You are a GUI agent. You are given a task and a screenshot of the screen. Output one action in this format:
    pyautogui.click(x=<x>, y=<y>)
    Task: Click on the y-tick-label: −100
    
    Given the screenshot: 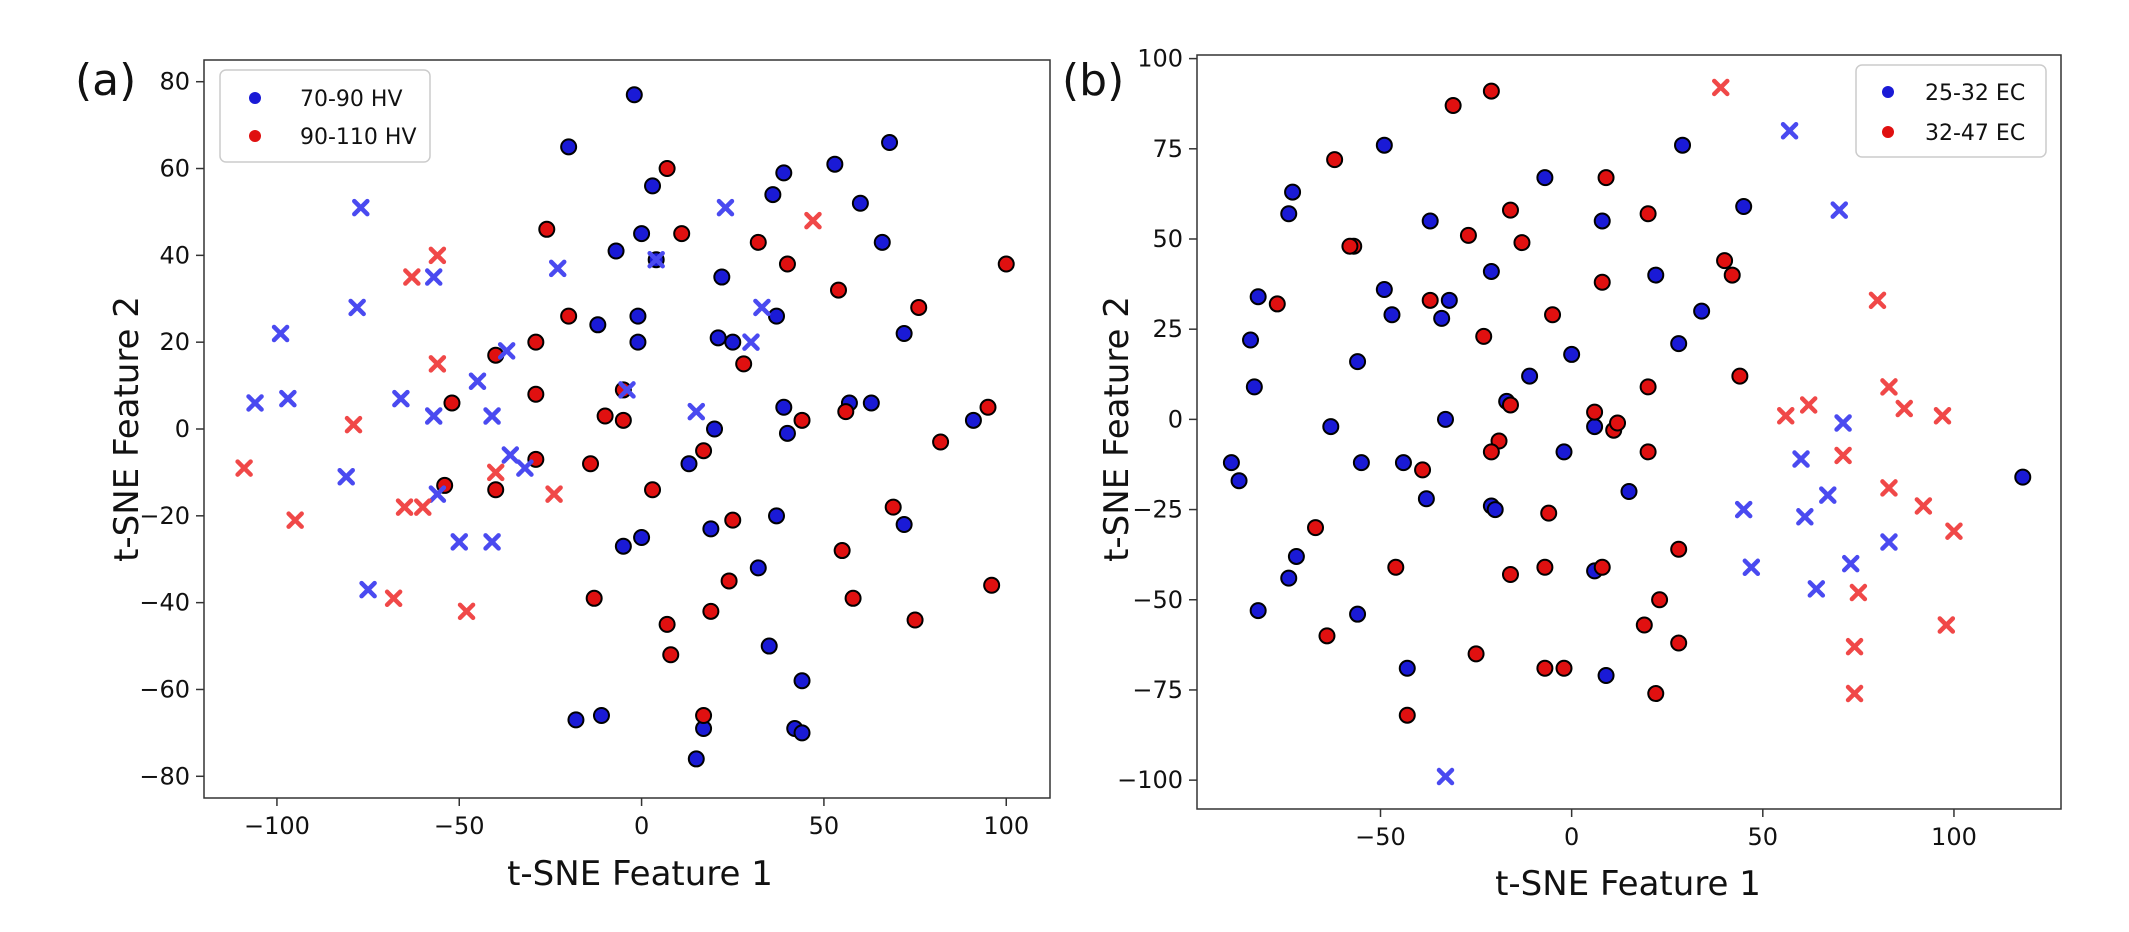 What is the action you would take?
    pyautogui.click(x=1150, y=780)
    